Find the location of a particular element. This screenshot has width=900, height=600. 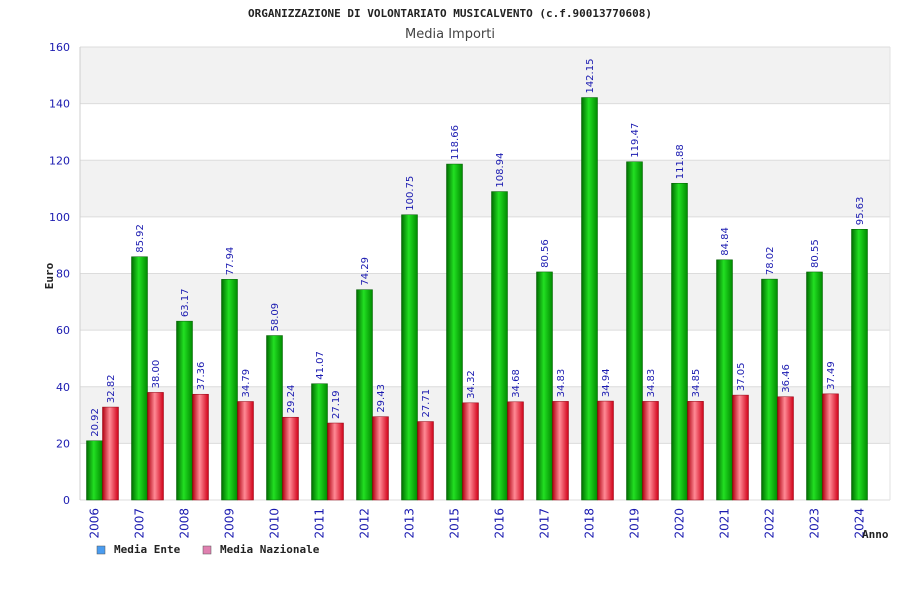

x-tick-label: 2016 is located at coordinates (500, 523).